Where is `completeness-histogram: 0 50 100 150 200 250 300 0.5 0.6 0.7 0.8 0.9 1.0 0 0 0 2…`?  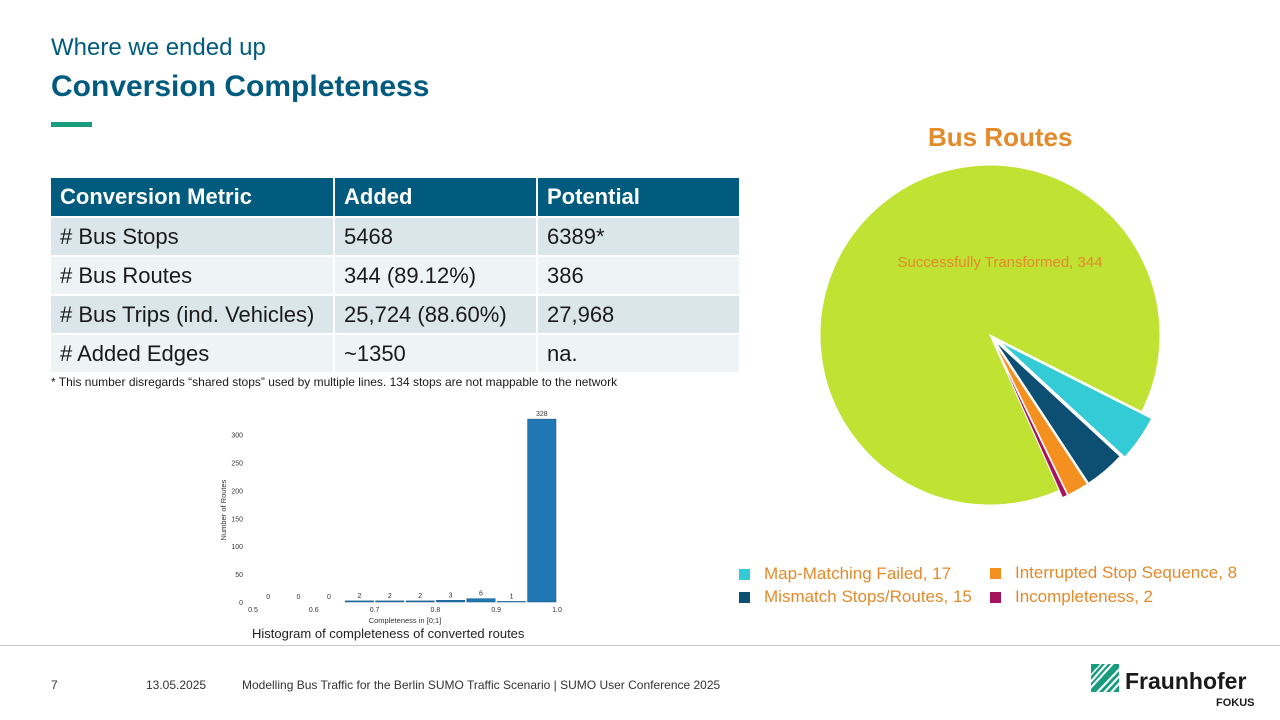
completeness-histogram: 0 50 100 150 200 250 300 0.5 0.6 0.7 0.8 0.9 1.0 0 0 0 2… is located at coordinates (390, 518).